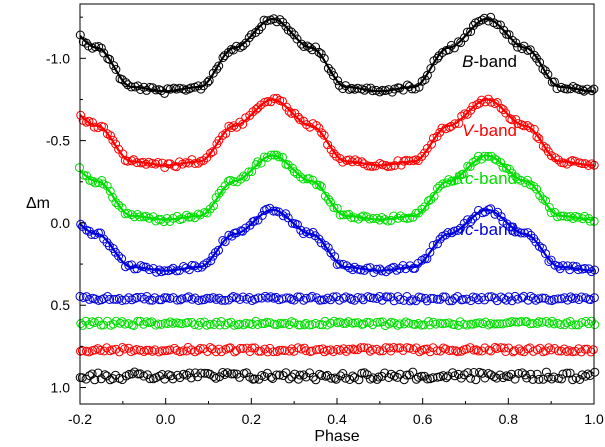  Describe the element at coordinates (337, 349) in the screenshot. I see `residual-row` at that location.